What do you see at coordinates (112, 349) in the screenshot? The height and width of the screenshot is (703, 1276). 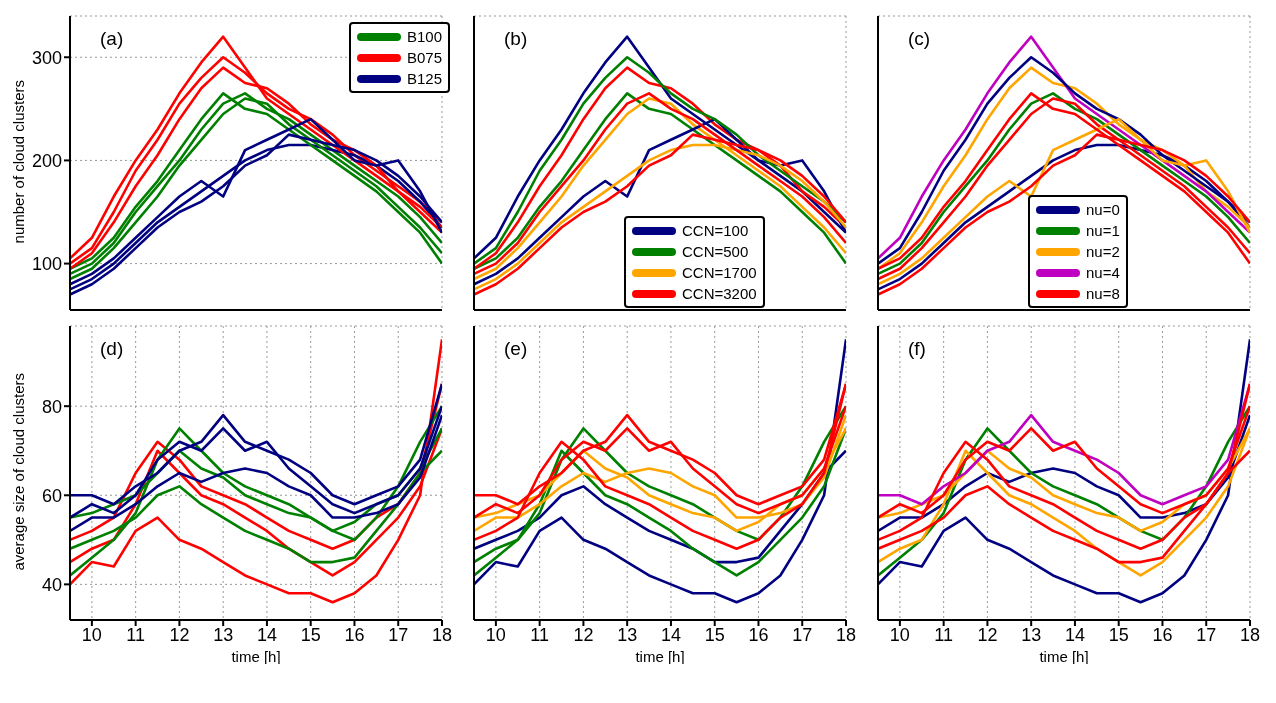 I see `annotation: (d)` at bounding box center [112, 349].